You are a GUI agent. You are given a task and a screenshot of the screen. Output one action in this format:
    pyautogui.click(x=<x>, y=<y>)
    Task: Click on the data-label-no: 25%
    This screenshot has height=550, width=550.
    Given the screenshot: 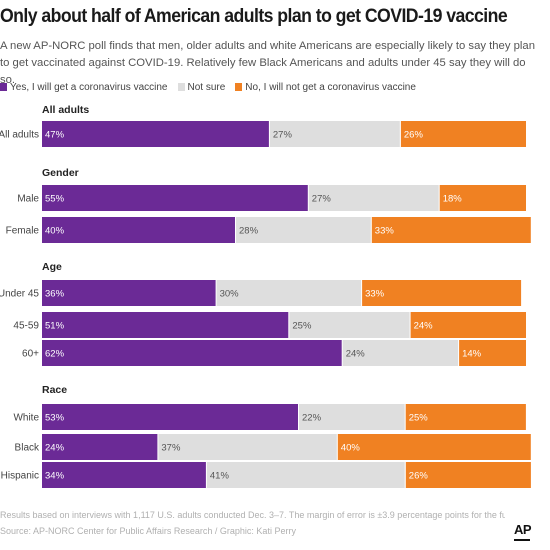 What is the action you would take?
    pyautogui.click(x=419, y=418)
    